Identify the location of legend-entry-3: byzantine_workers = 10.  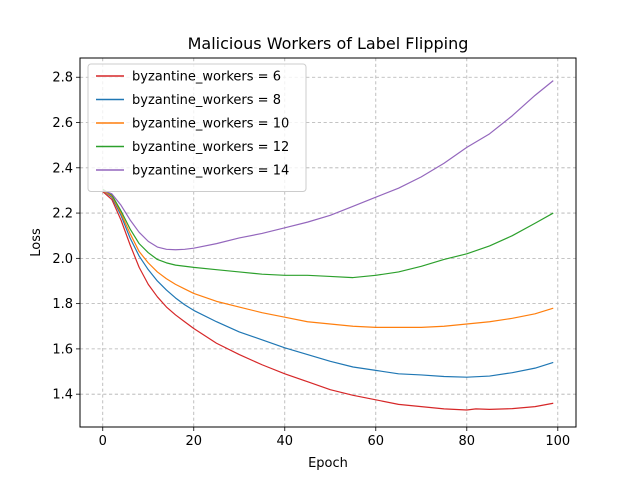
(210, 124).